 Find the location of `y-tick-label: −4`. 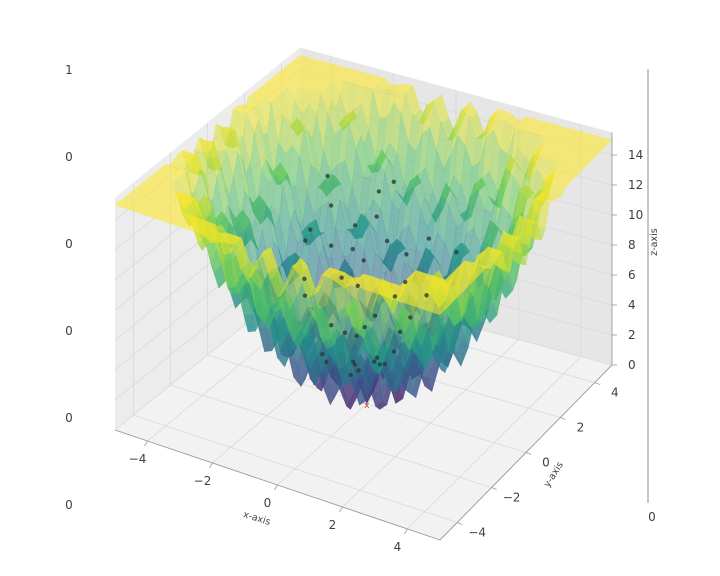

y-tick-label: −4 is located at coordinates (477, 533).